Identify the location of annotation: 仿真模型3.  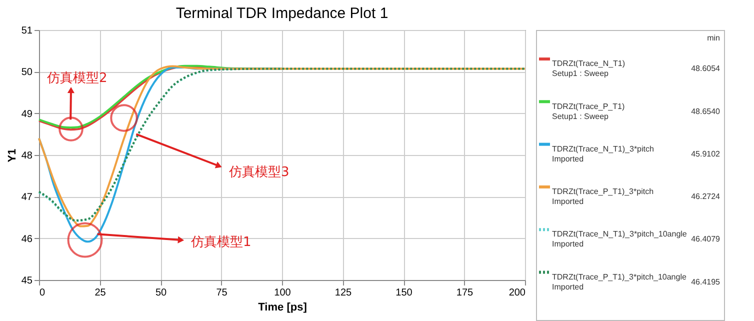
(259, 172).